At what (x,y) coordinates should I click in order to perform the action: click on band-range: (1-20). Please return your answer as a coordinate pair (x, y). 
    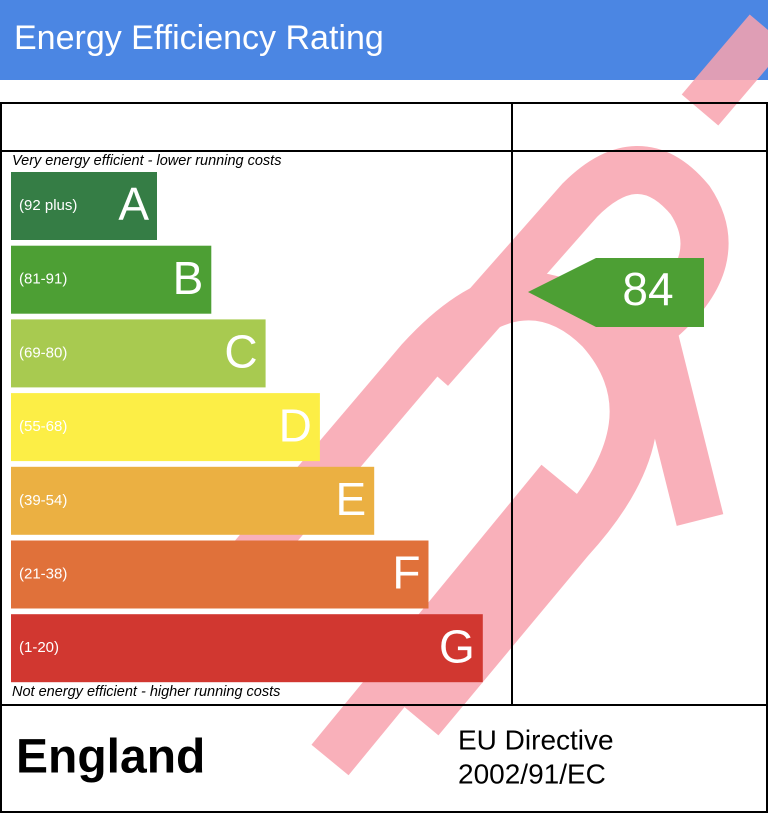
    Looking at the image, I should click on (39, 647).